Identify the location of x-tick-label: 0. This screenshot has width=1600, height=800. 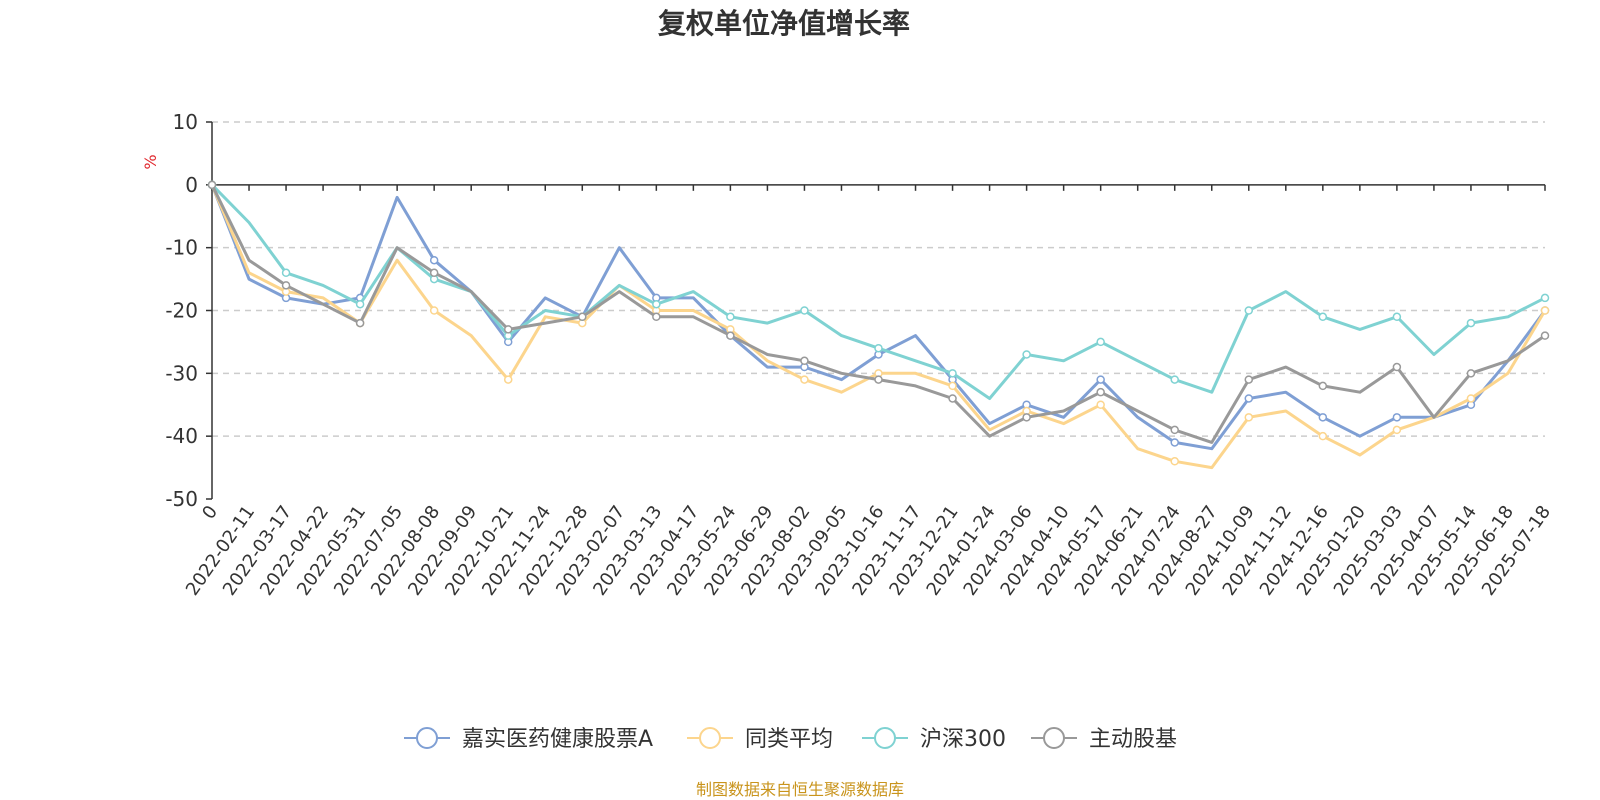
(210, 512).